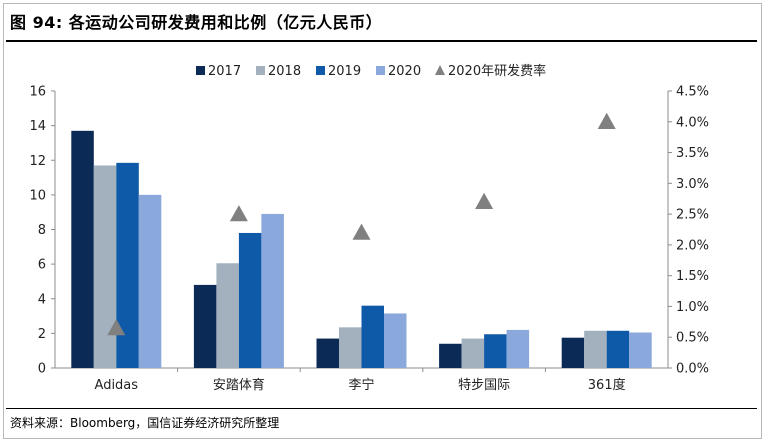 Image resolution: width=767 pixels, height=443 pixels. What do you see at coordinates (440, 70) in the screenshot?
I see `legend-swatch-ratio` at bounding box center [440, 70].